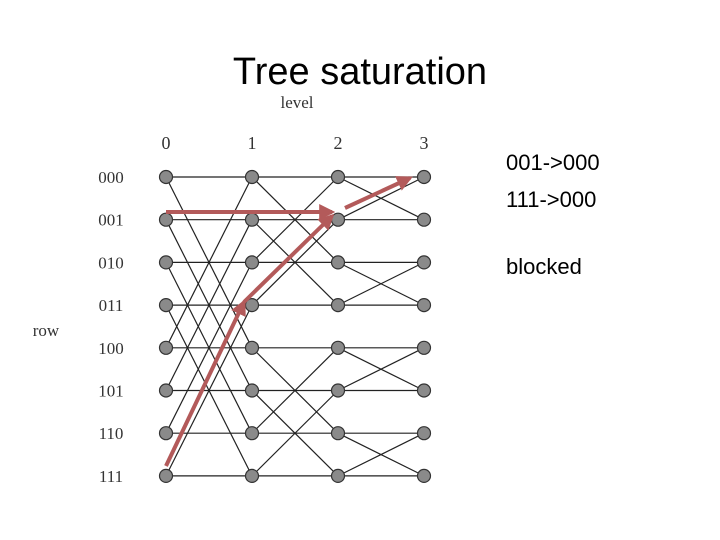  I want to click on row-number: 100, so click(111, 348).